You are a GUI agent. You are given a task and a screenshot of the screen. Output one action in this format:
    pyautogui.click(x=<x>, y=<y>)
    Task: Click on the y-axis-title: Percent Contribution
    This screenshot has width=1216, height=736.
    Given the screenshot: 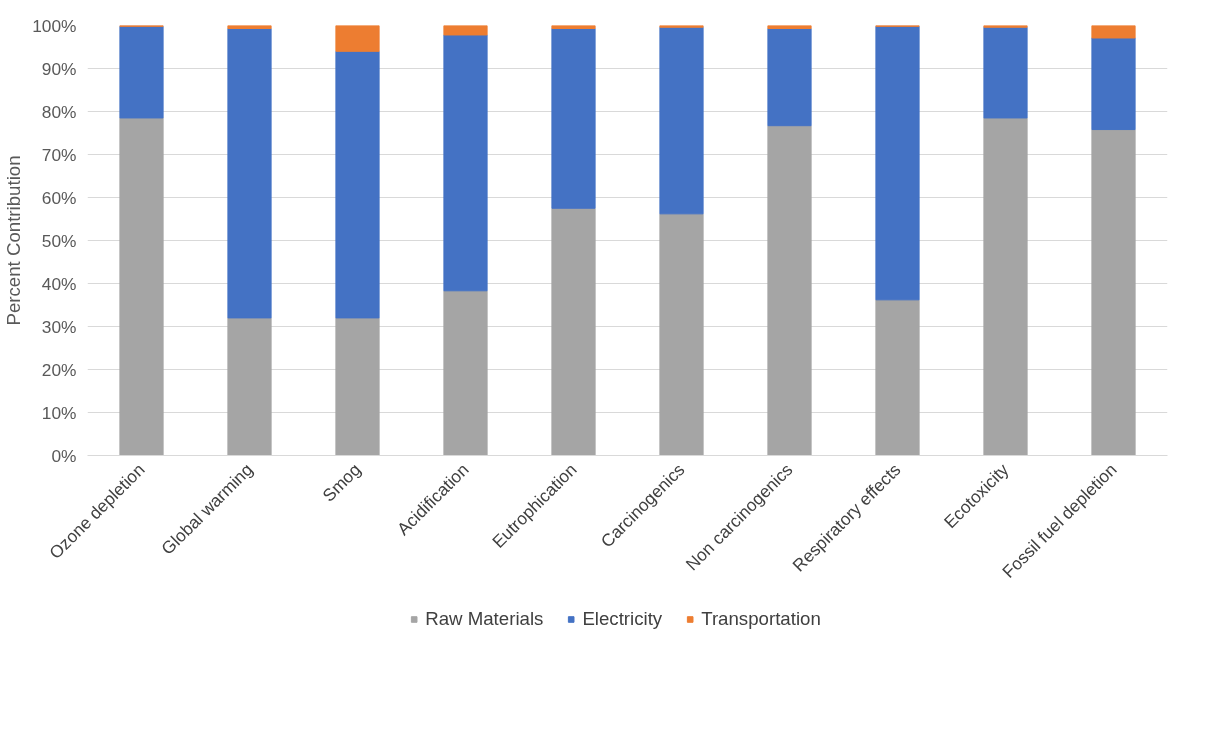 What is the action you would take?
    pyautogui.click(x=14, y=240)
    